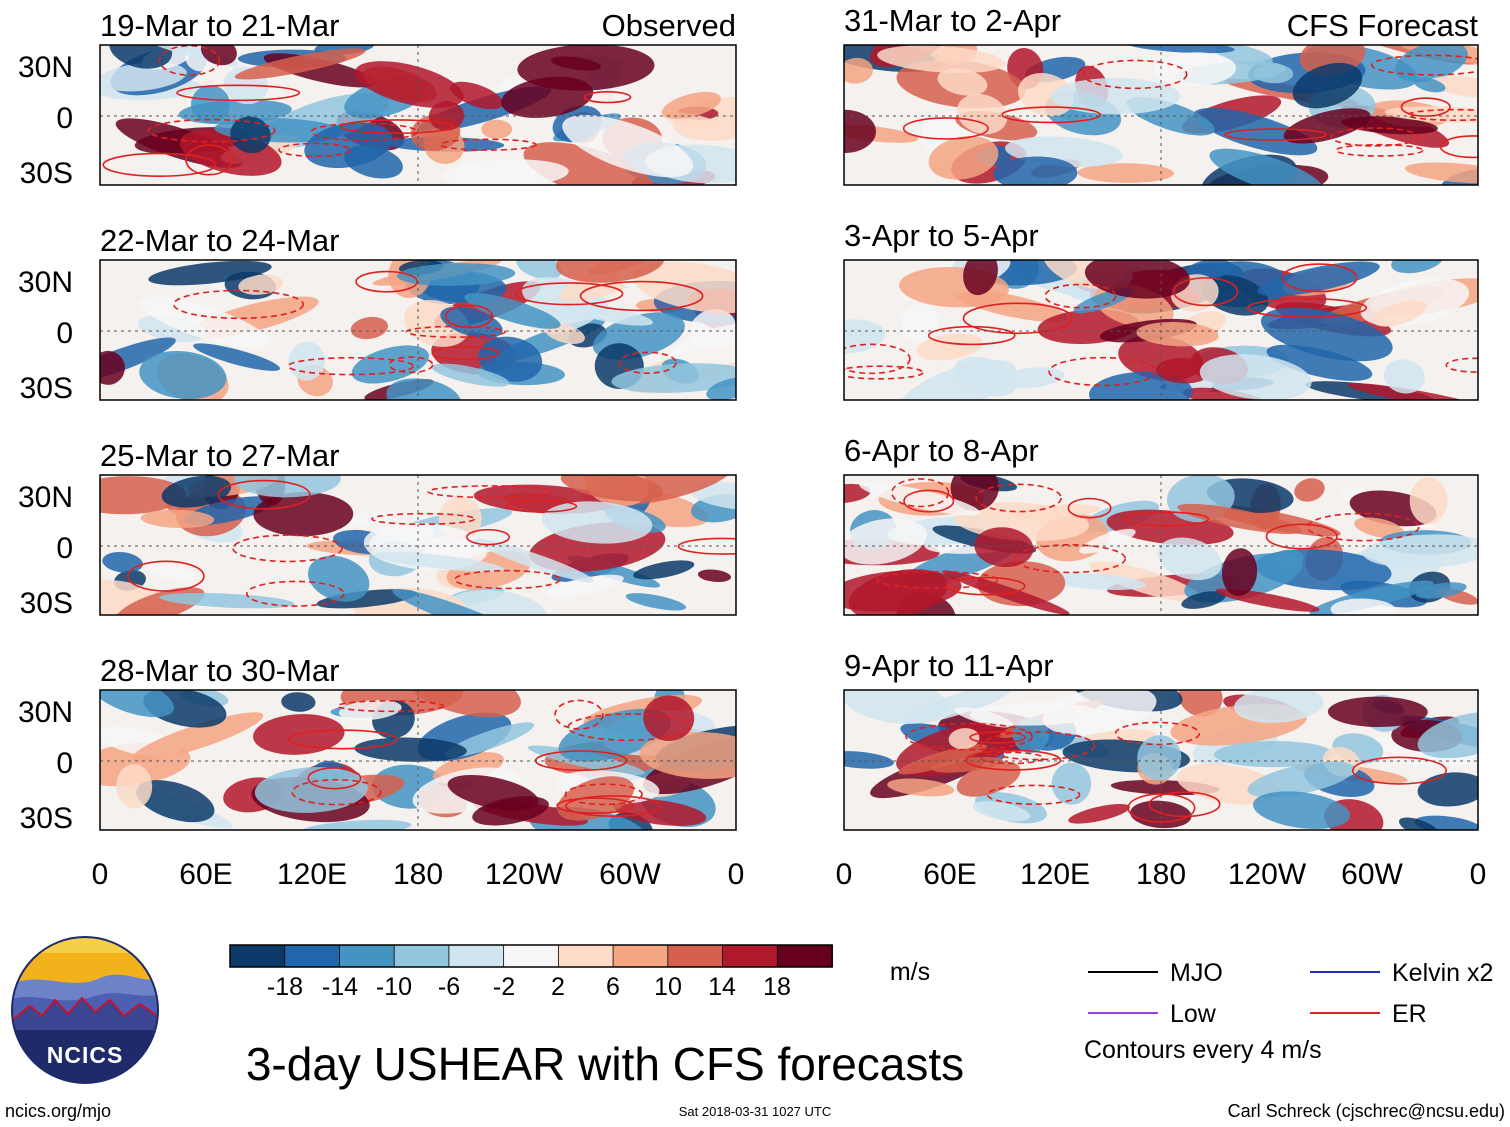 The width and height of the screenshot is (1510, 1127). Describe the element at coordinates (219, 670) in the screenshot. I see `panel-date-label: 28-Mar to 30-Mar` at that location.